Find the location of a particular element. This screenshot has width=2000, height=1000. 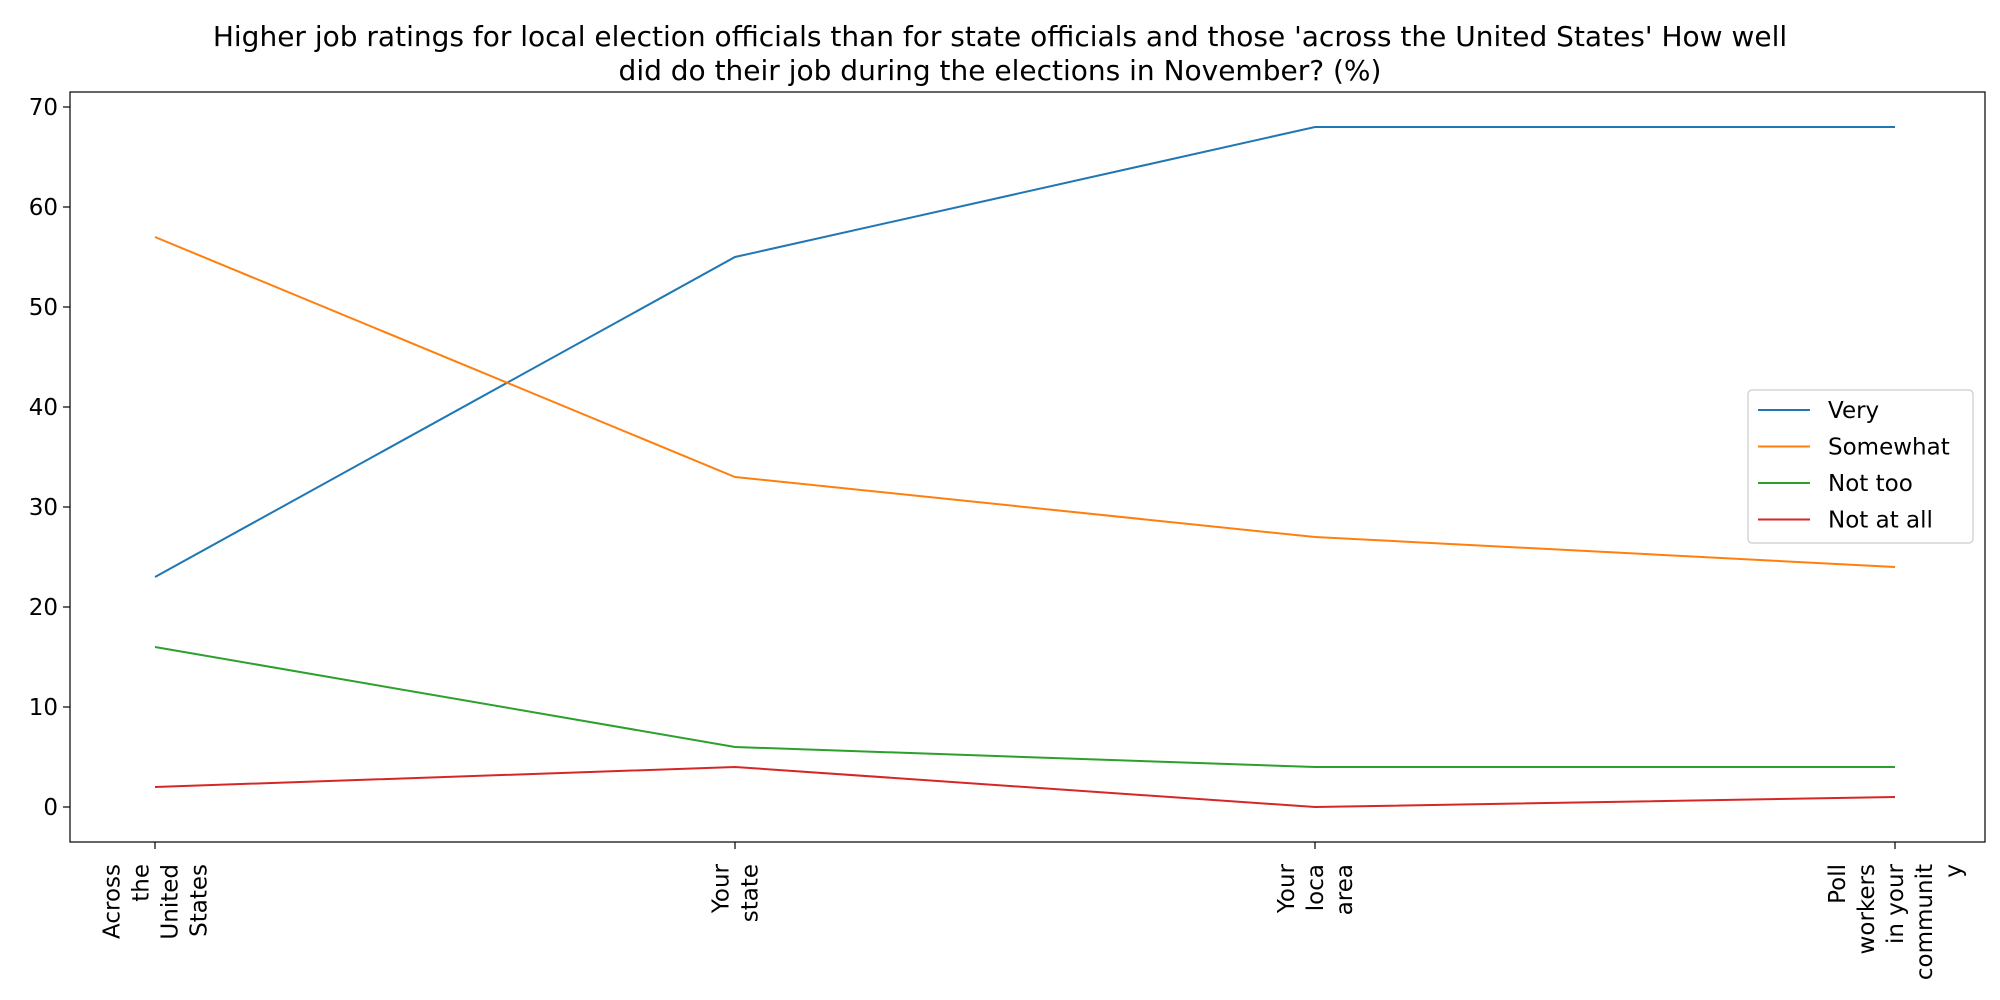

legend-label: Very is located at coordinates (1853, 411).